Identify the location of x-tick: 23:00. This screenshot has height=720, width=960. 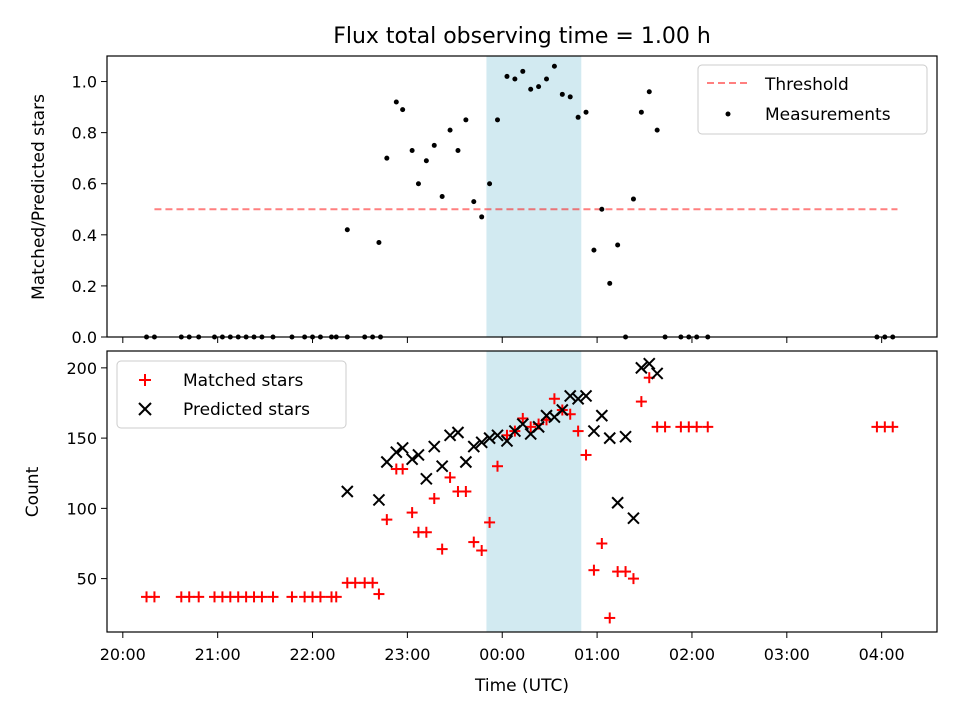
(407, 648).